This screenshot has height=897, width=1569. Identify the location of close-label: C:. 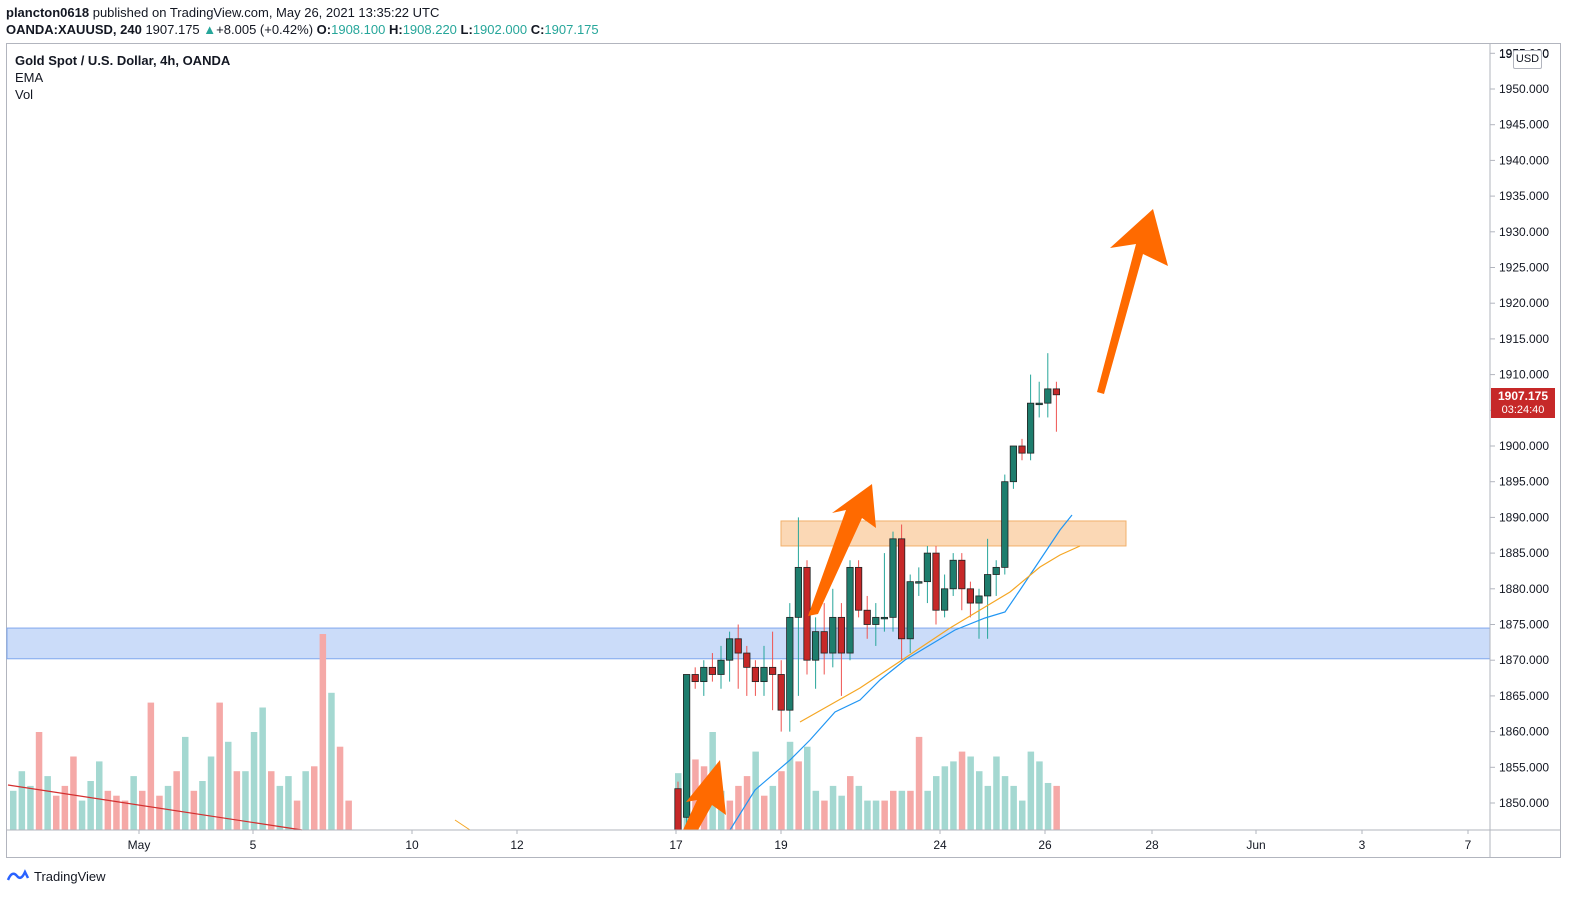
(537, 29).